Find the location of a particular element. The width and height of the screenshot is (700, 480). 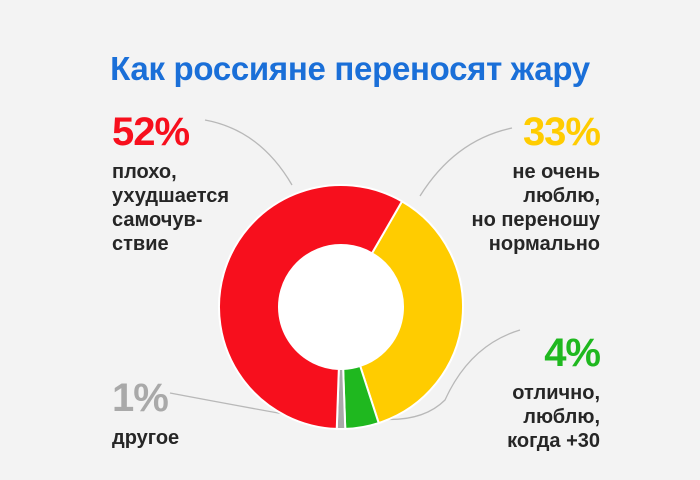

slice-label: другое is located at coordinates (146, 438).